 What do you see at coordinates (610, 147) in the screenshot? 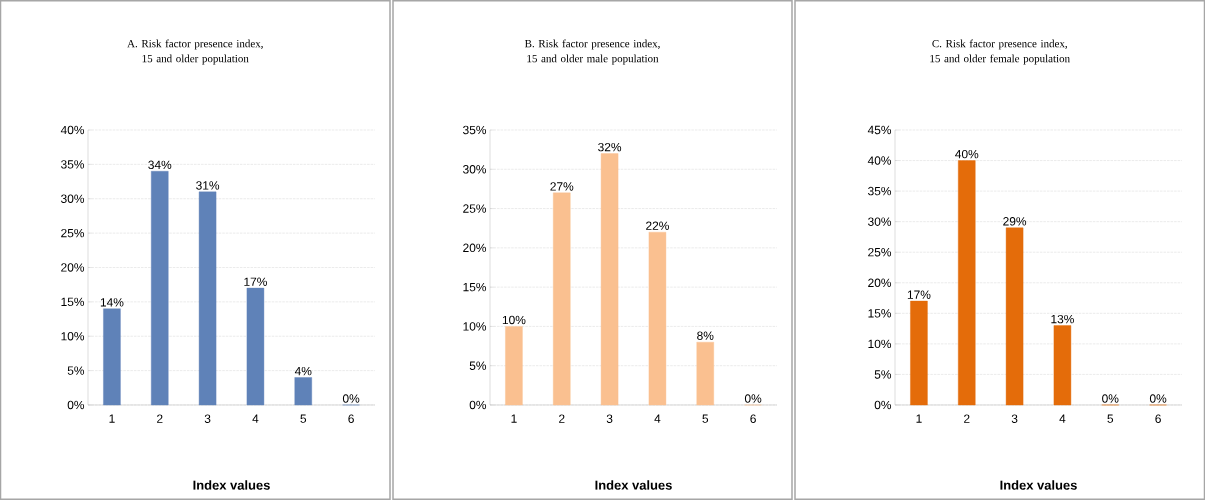
I see `data-label: 32%` at bounding box center [610, 147].